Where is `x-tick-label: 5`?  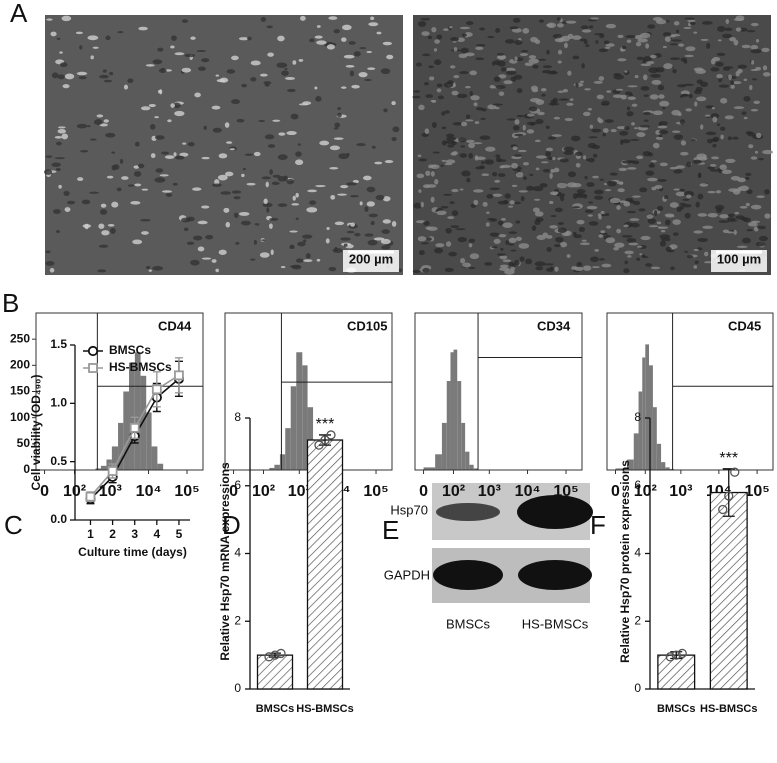 x-tick-label: 5 is located at coordinates (179, 534).